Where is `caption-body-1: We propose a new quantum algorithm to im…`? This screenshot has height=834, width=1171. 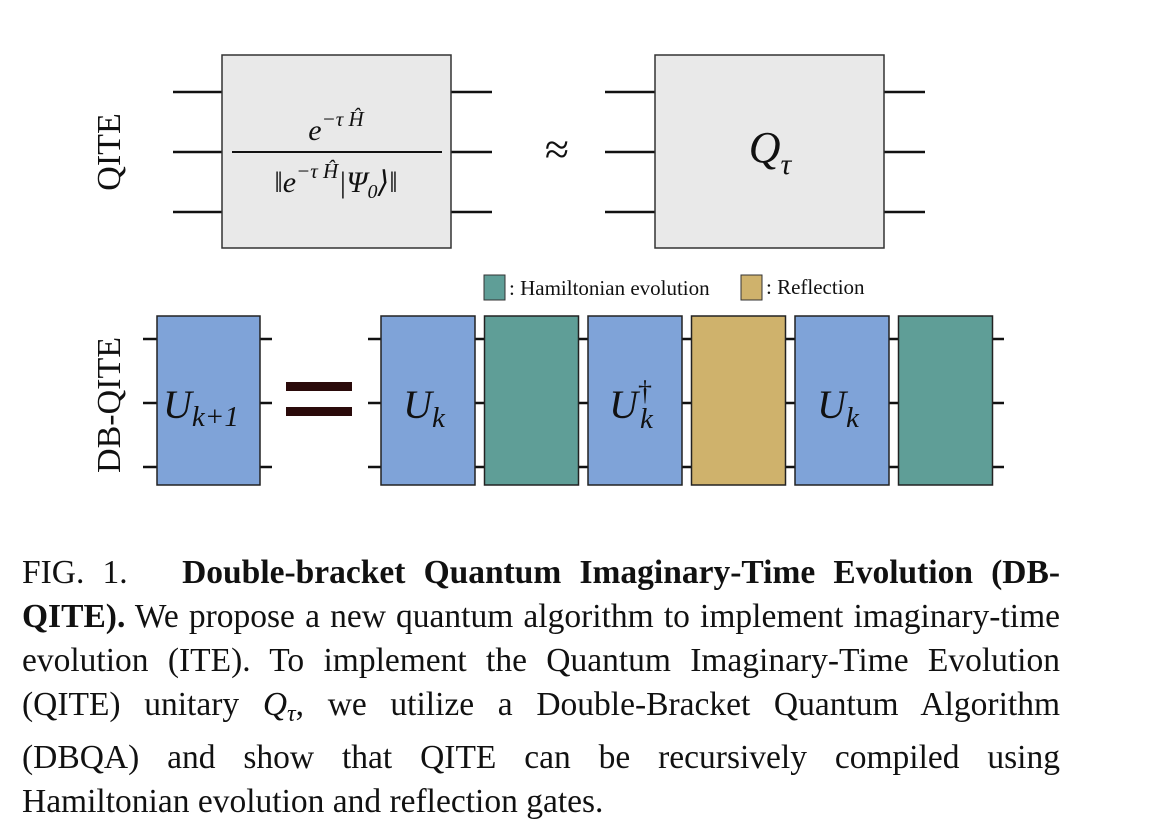
caption-body-1: We propose a new quantum algorithm to im… is located at coordinates (541, 660).